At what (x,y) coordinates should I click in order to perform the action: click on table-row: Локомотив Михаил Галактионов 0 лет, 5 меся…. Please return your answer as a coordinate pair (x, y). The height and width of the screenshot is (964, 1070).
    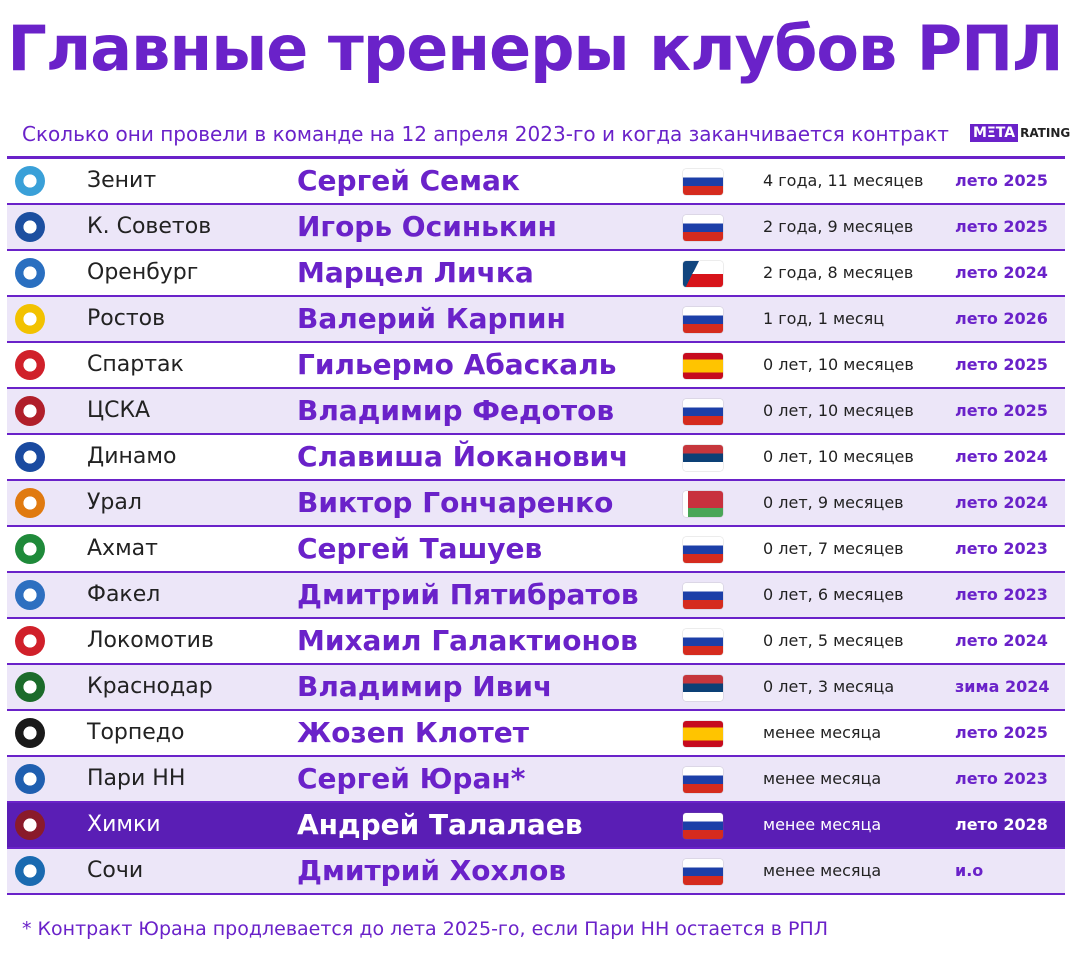
    Looking at the image, I should click on (536, 642).